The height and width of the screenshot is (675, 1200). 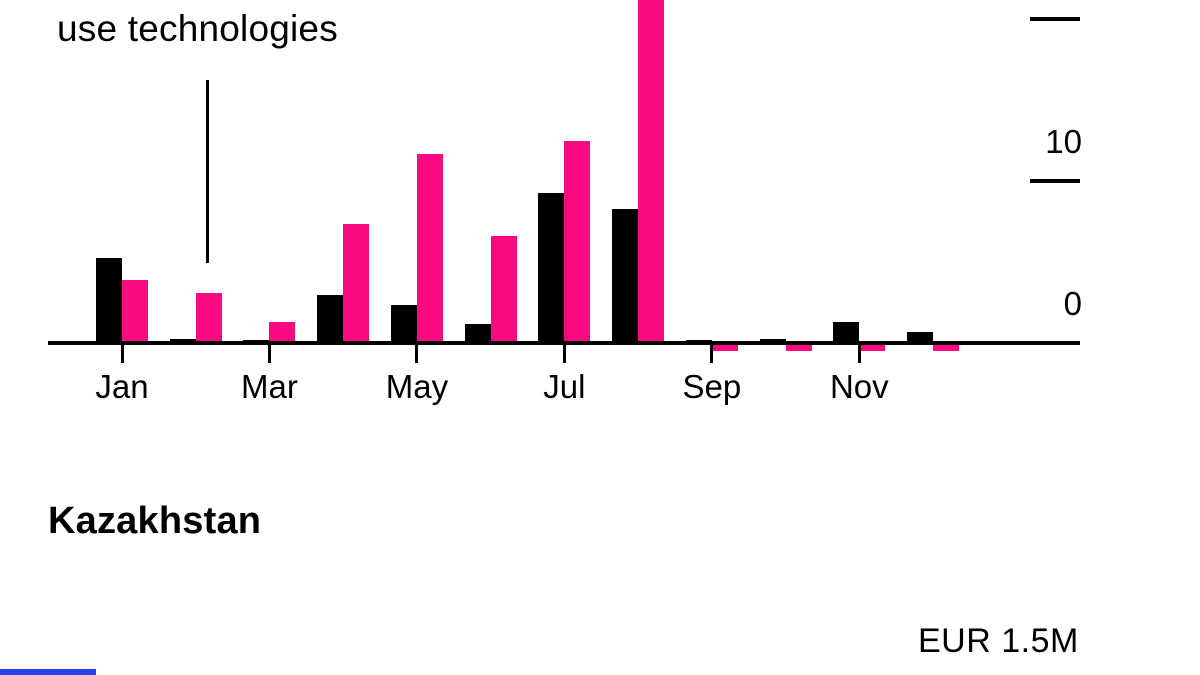 What do you see at coordinates (330, 319) in the screenshot?
I see `bar-black-apr` at bounding box center [330, 319].